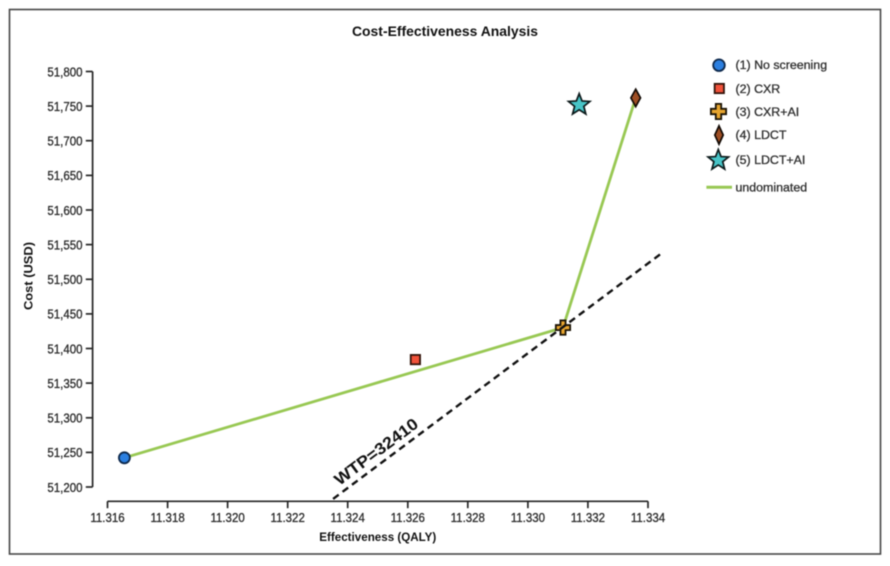 This screenshot has width=890, height=566. I want to click on svg-text: 51,200, so click(64, 488).